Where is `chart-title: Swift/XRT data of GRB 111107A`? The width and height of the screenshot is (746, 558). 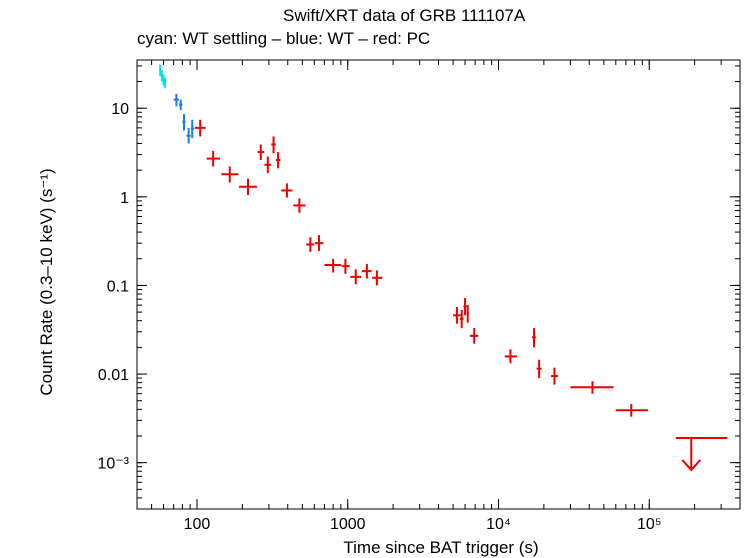 chart-title: Swift/XRT data of GRB 111107A is located at coordinates (404, 15).